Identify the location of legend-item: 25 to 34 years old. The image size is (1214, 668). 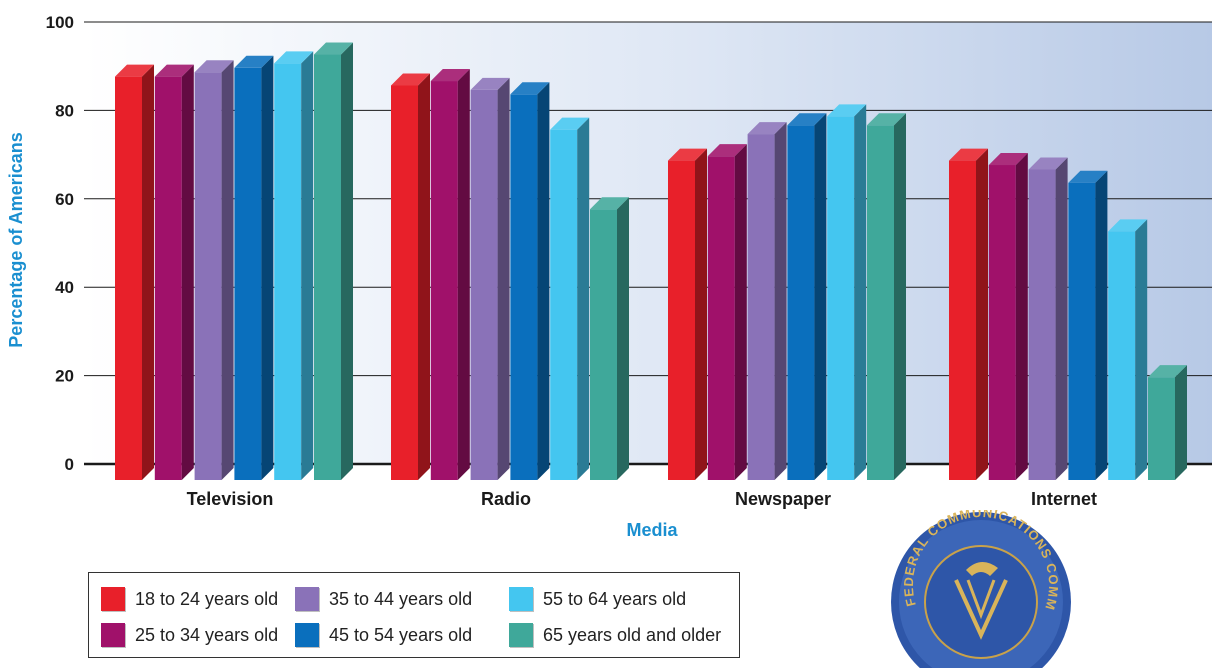
(189, 635).